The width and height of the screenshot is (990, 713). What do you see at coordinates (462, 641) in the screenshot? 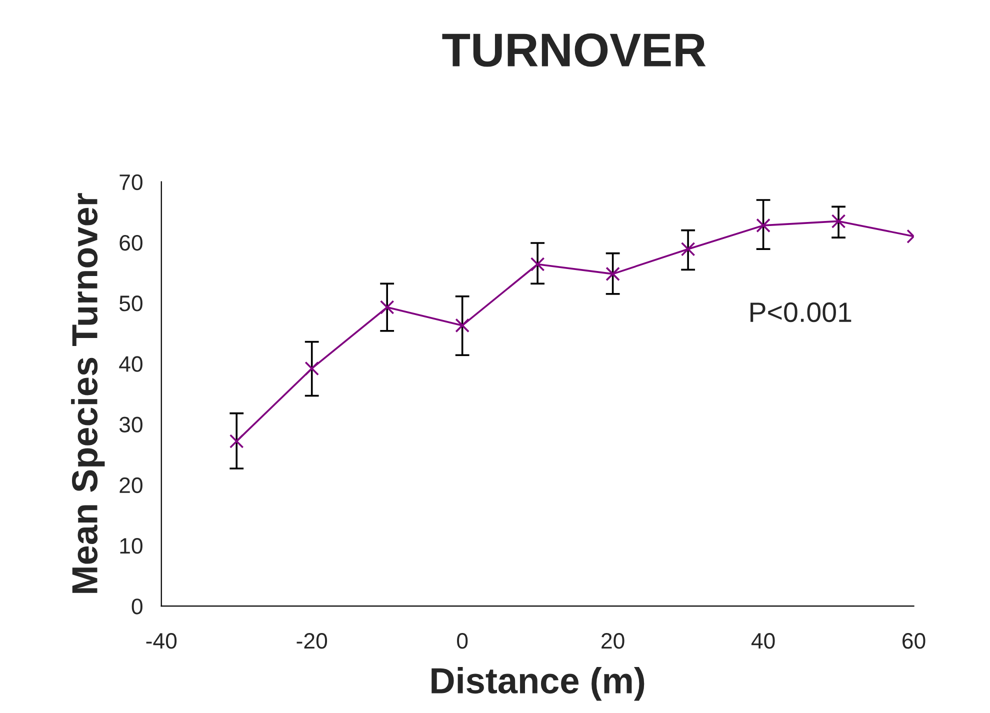
I see `x-tick-label: 0` at bounding box center [462, 641].